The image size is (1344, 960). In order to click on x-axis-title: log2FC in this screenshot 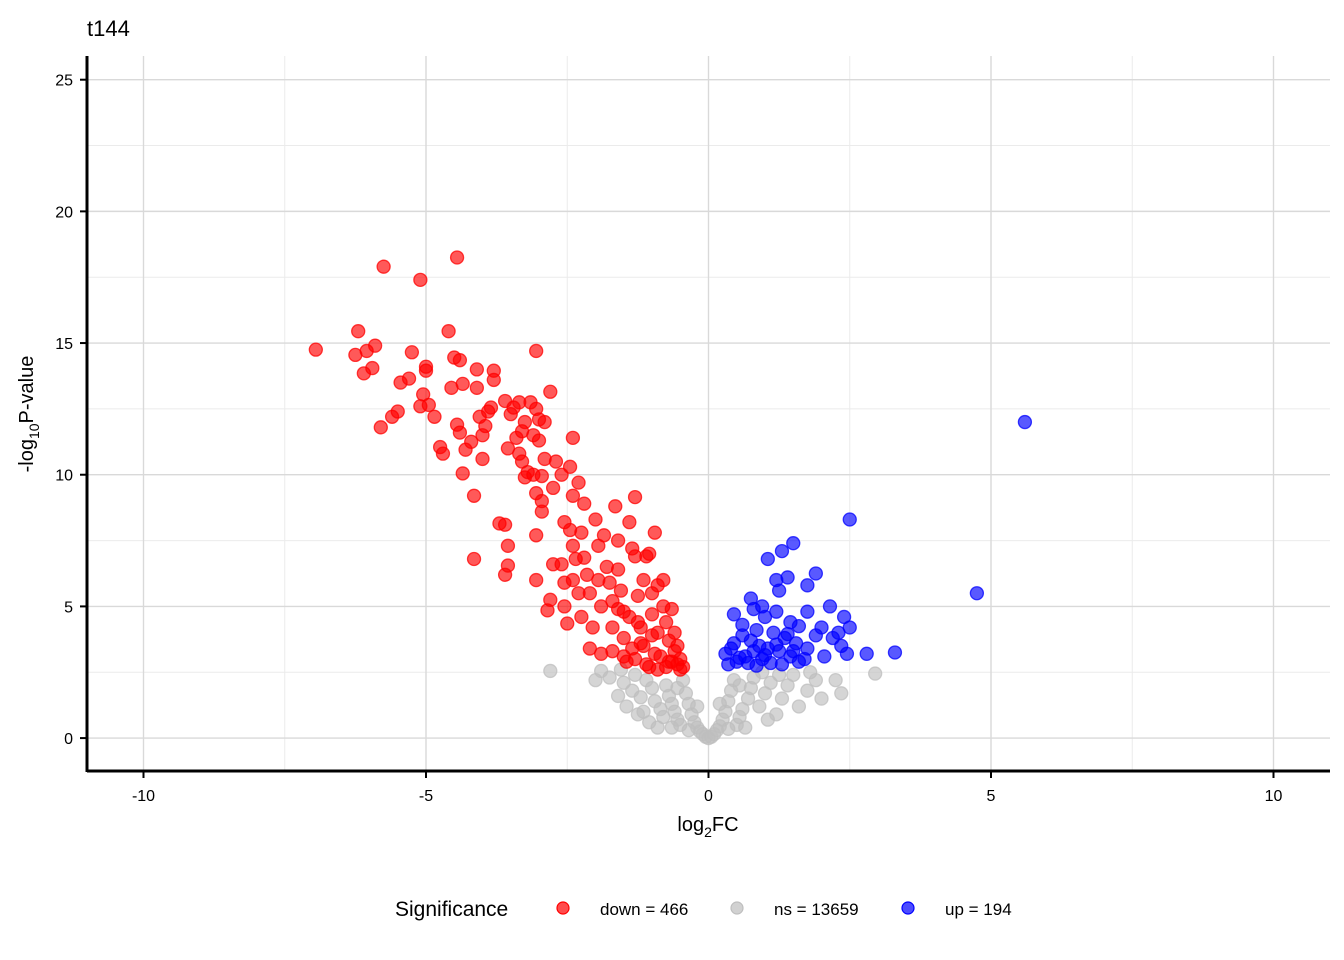, I will do `click(707, 827)`.